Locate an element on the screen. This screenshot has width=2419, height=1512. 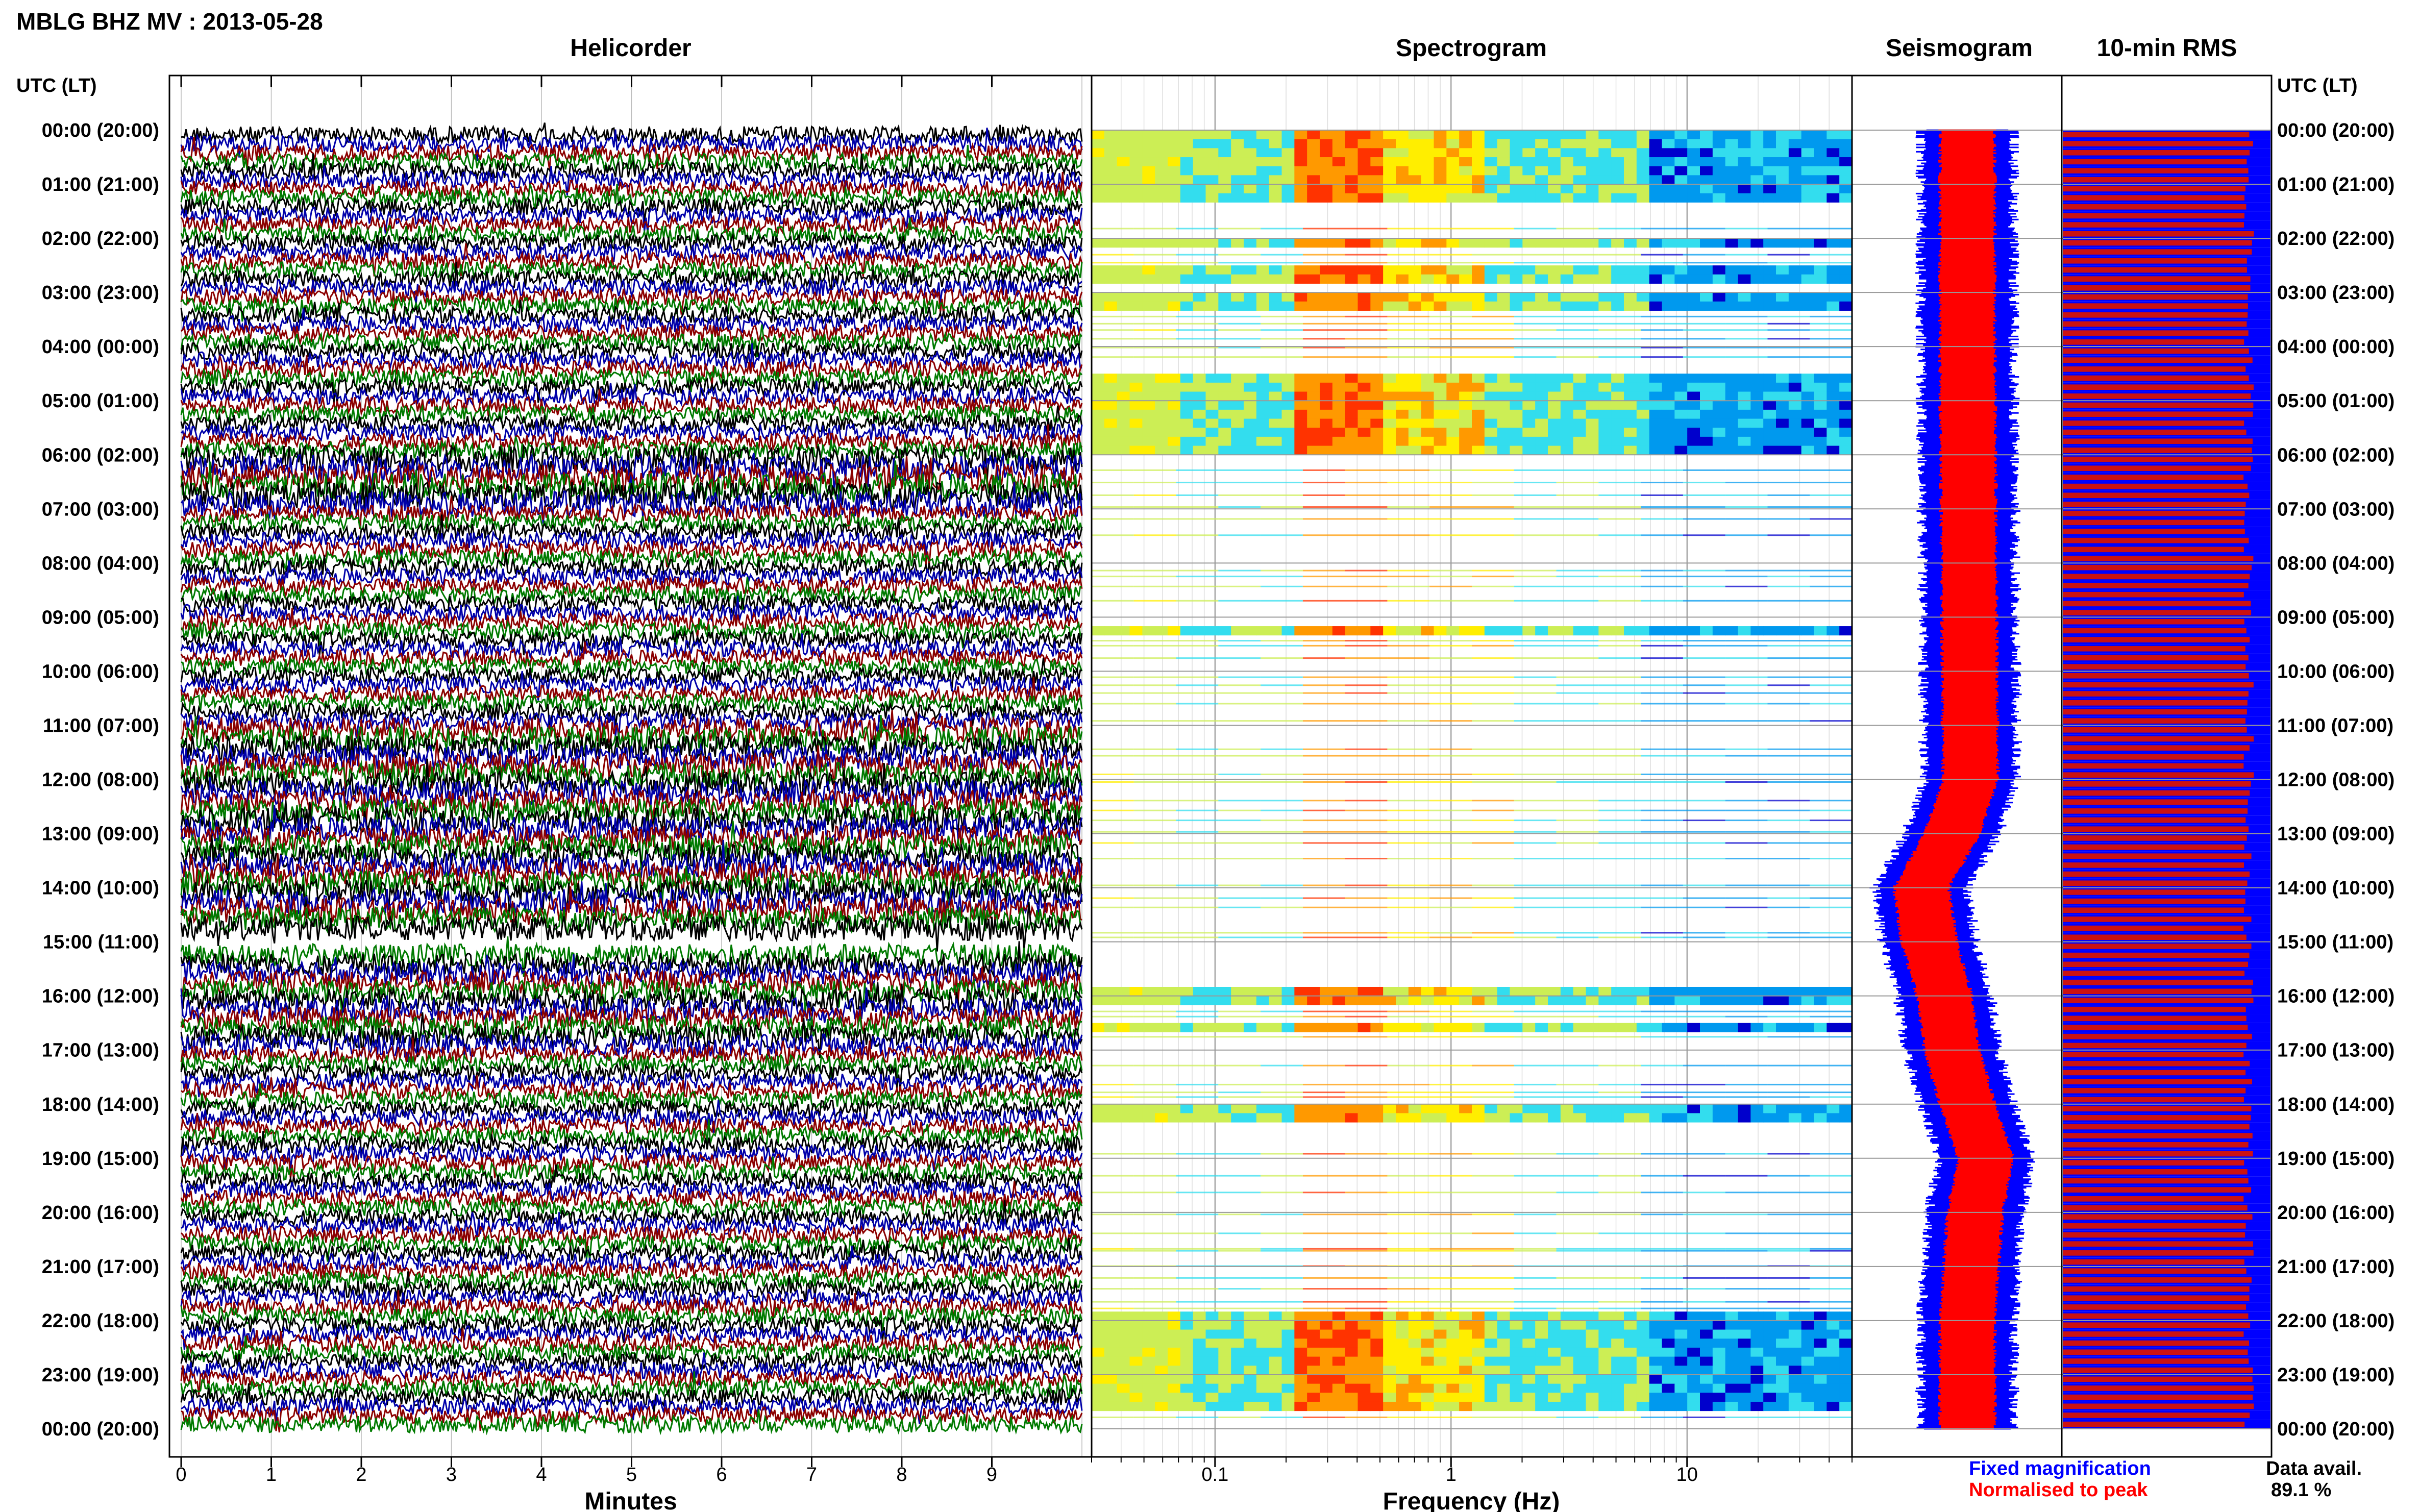
helicorder-x-tick-label: 5 is located at coordinates (631, 1474).